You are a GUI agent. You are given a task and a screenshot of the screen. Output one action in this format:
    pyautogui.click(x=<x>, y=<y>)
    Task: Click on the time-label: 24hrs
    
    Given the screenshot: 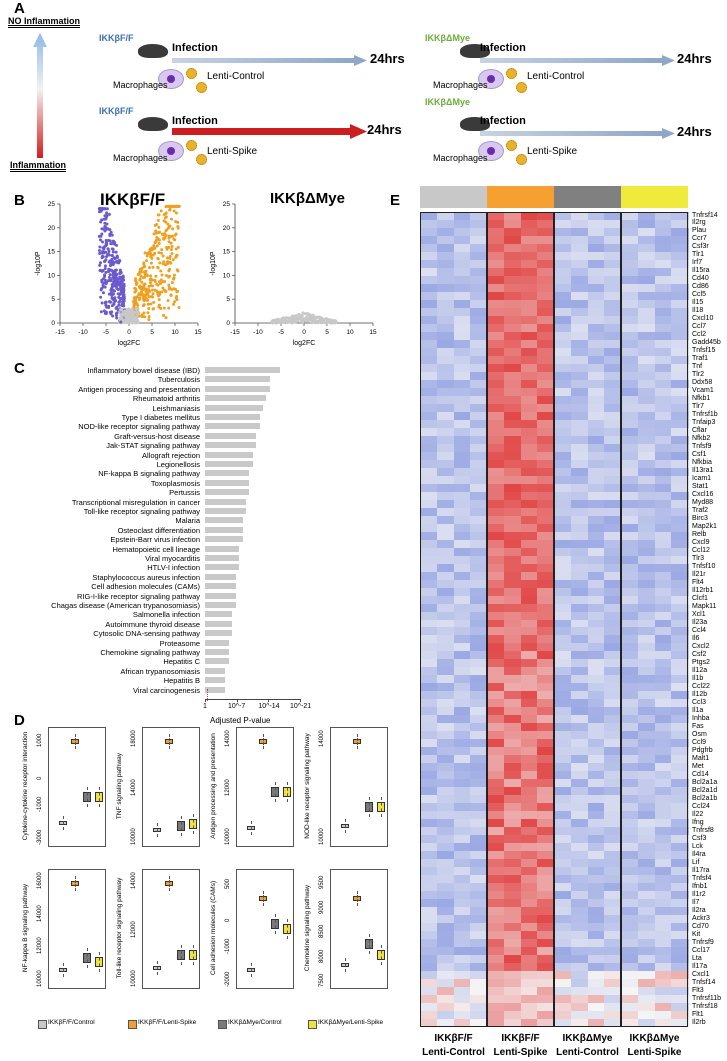 What is the action you would take?
    pyautogui.click(x=387, y=58)
    